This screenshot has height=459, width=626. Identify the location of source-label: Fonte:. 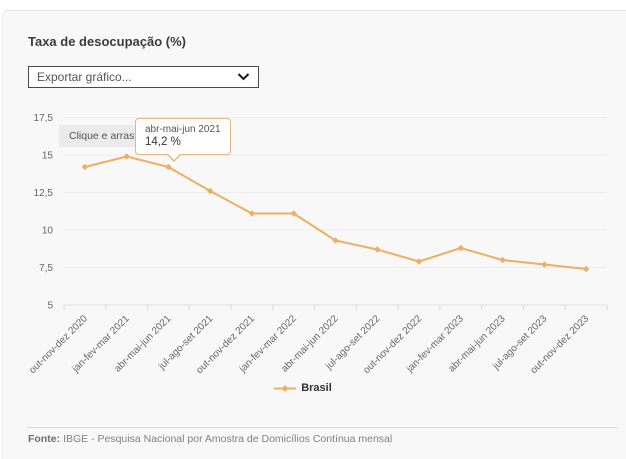
(44, 439).